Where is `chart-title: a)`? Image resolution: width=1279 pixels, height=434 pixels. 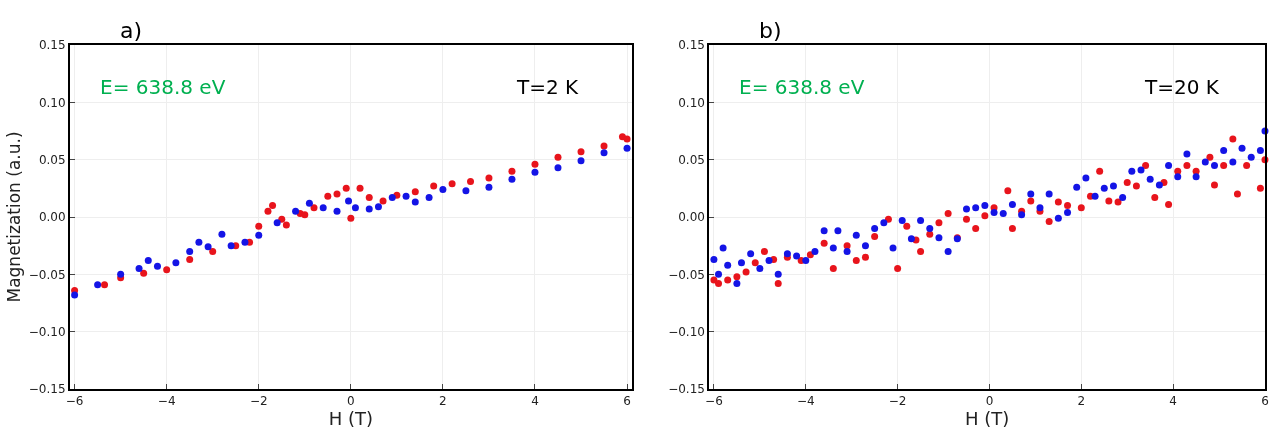
chart-title: a) is located at coordinates (131, 30).